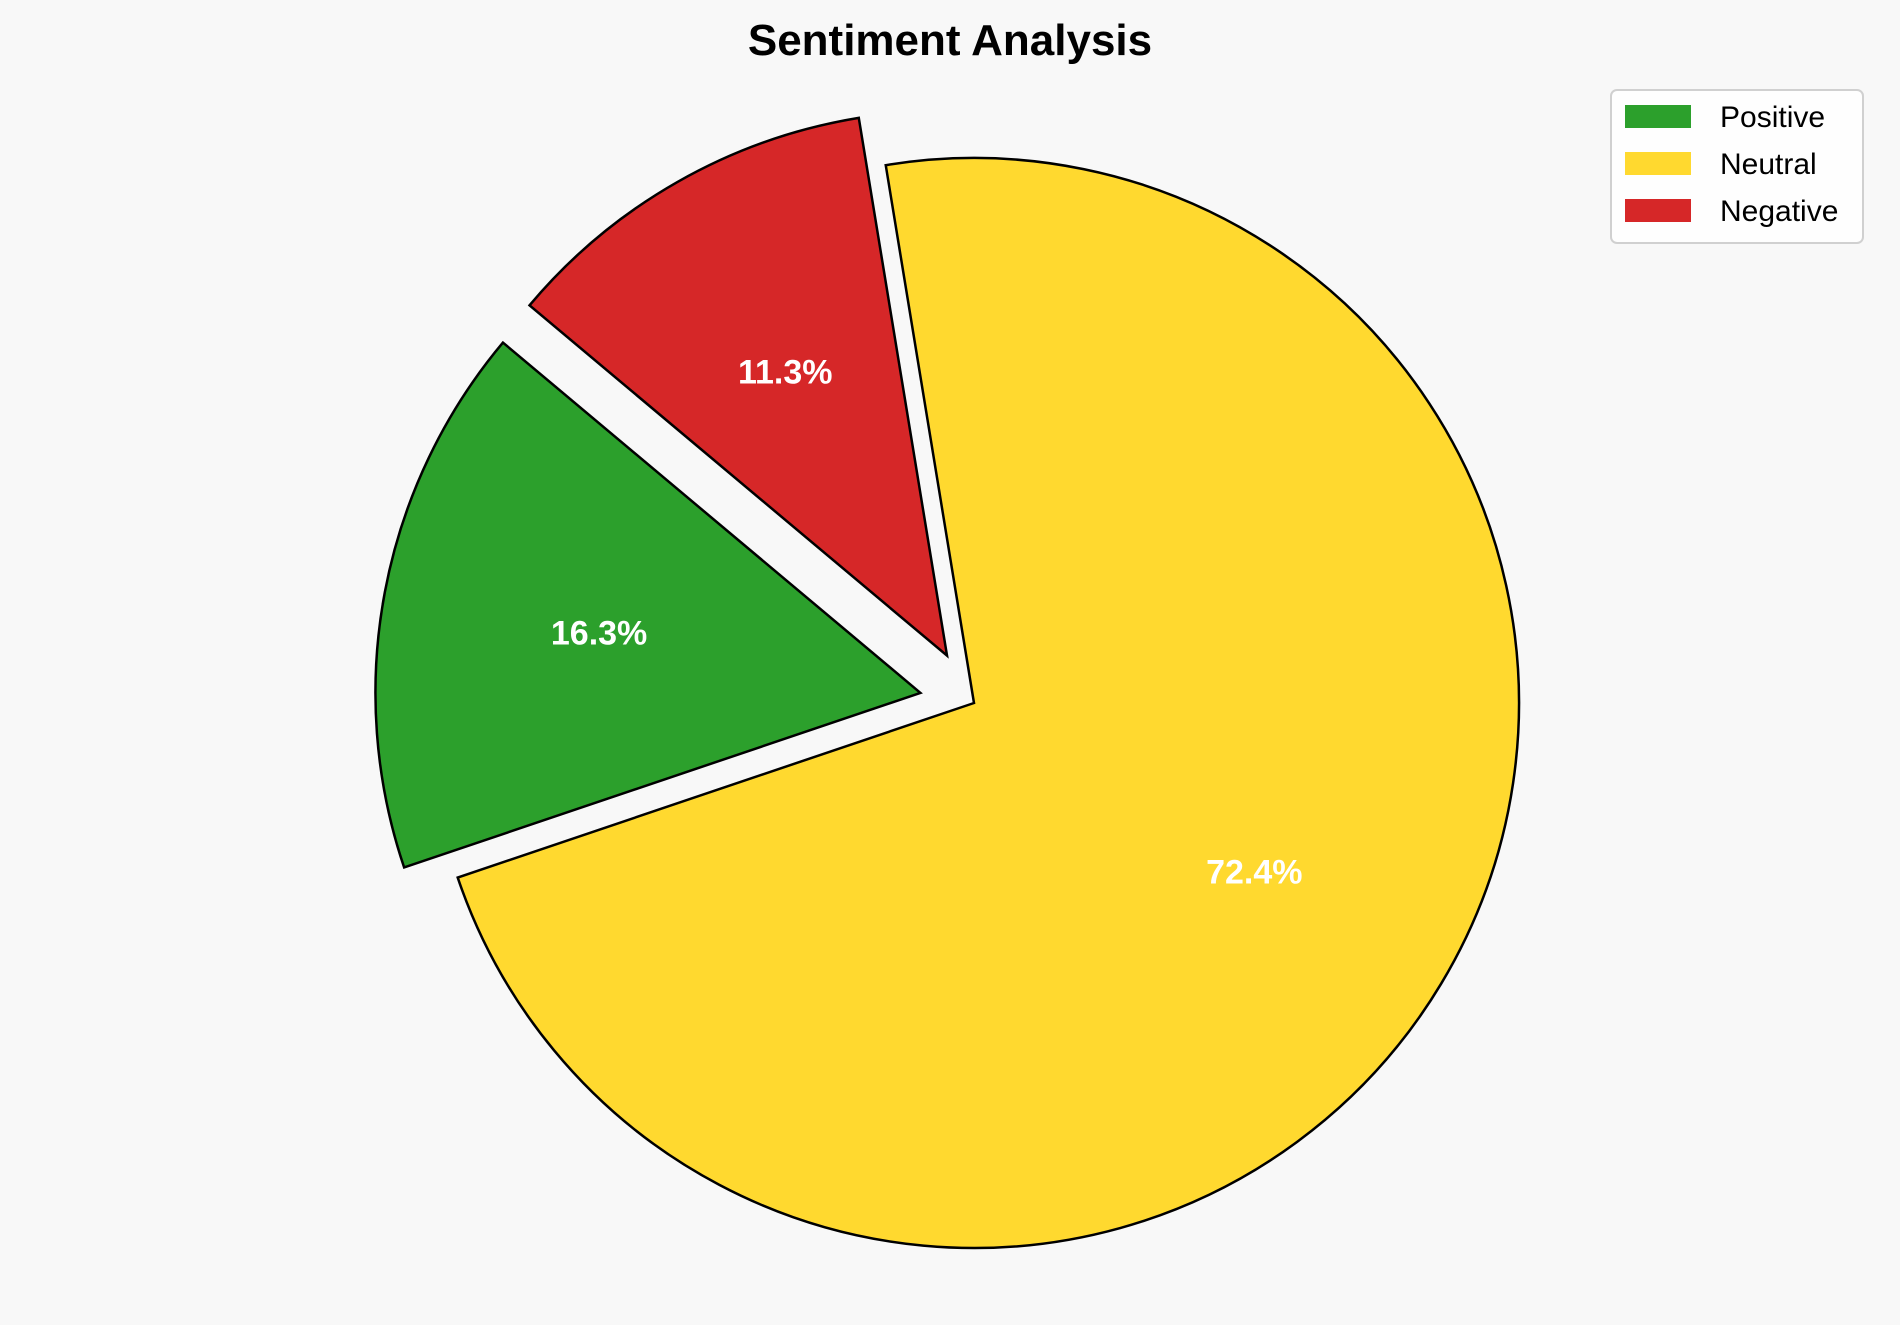 Image resolution: width=1900 pixels, height=1325 pixels. Describe the element at coordinates (950, 40) in the screenshot. I see `chart-title: Sentiment Analysis` at that location.